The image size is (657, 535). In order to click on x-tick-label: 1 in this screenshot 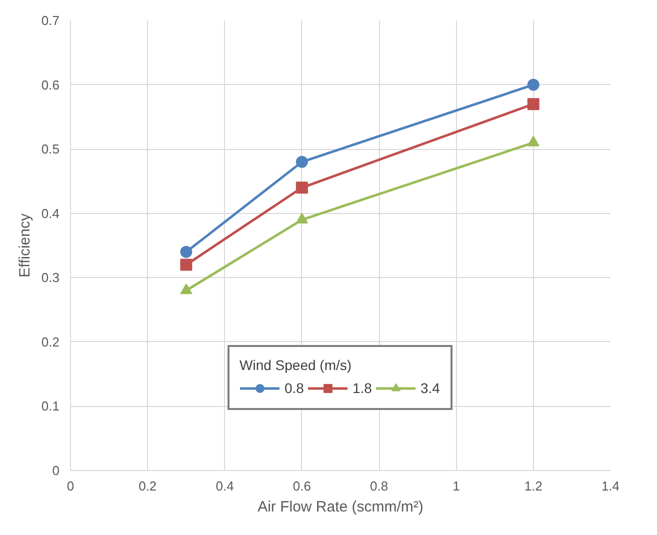, I will do `click(456, 486)`.